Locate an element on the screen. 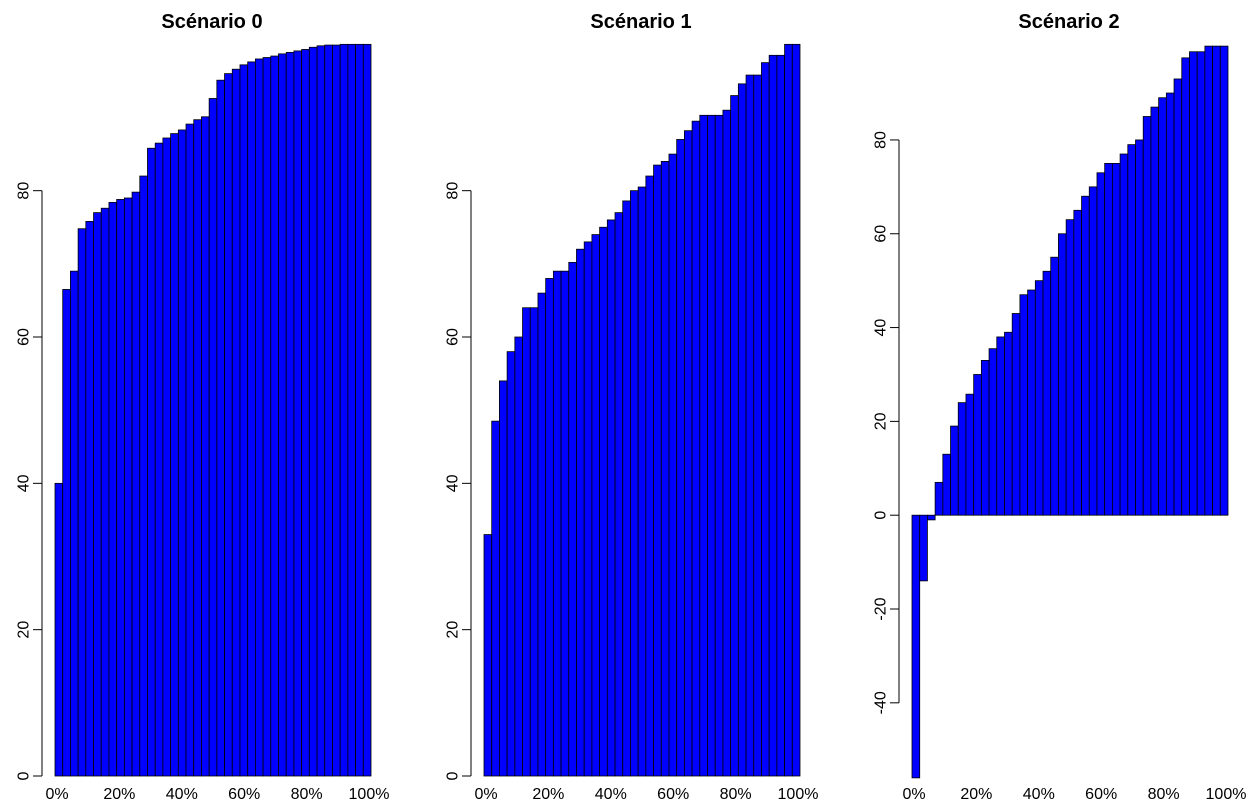 The width and height of the screenshot is (1257, 810). y-tick-label: -20 is located at coordinates (881, 608).